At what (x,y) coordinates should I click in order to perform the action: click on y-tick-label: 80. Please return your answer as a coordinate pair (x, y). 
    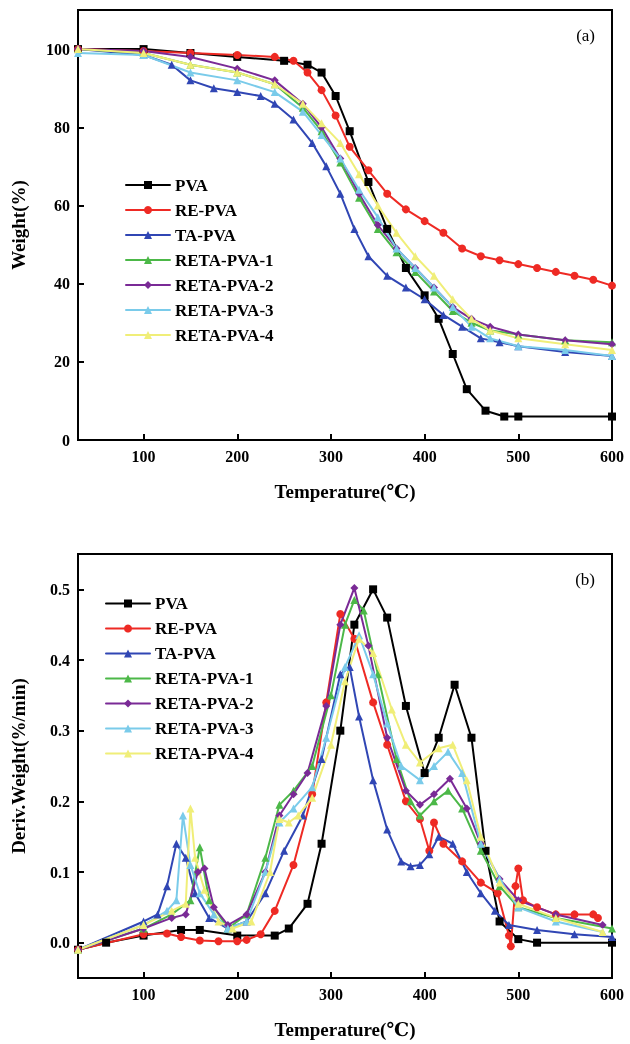
    Looking at the image, I should click on (62, 127).